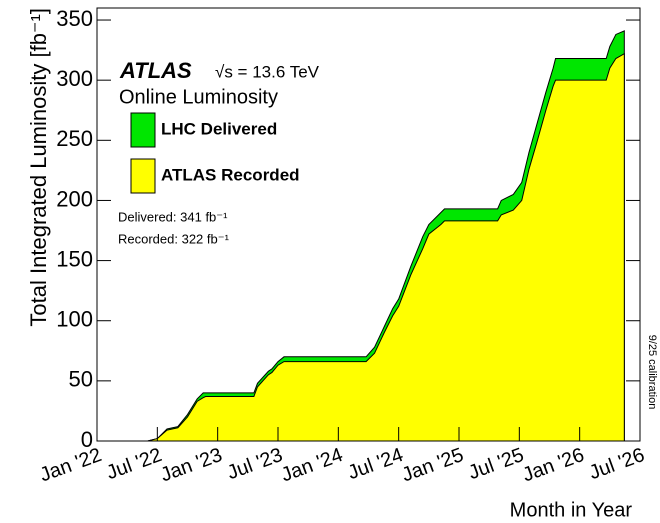  What do you see at coordinates (174, 238) in the screenshot?
I see `annotation: Recorded: 322 fb⁻¹` at bounding box center [174, 238].